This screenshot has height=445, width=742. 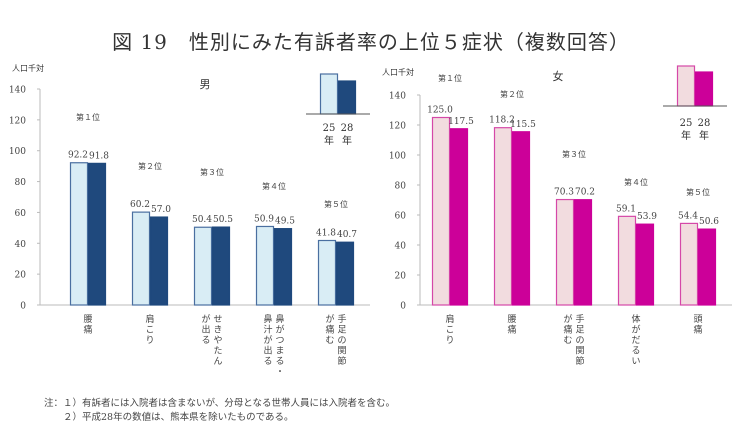 What do you see at coordinates (217, 361) in the screenshot?
I see `male-category-label-char: ん` at bounding box center [217, 361].